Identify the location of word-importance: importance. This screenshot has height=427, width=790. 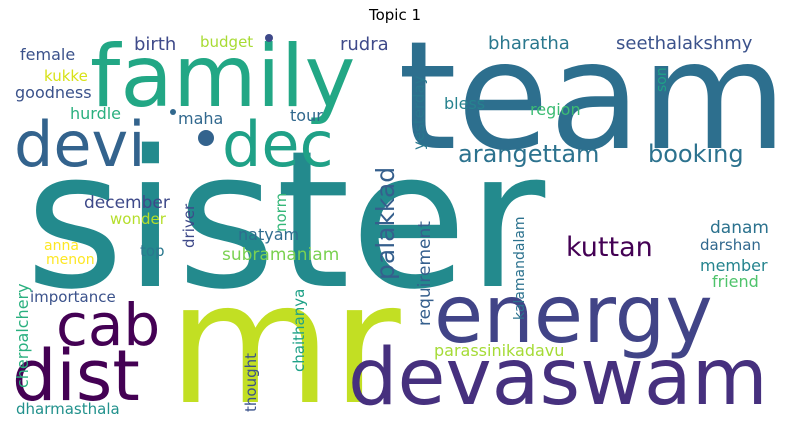
(73, 297).